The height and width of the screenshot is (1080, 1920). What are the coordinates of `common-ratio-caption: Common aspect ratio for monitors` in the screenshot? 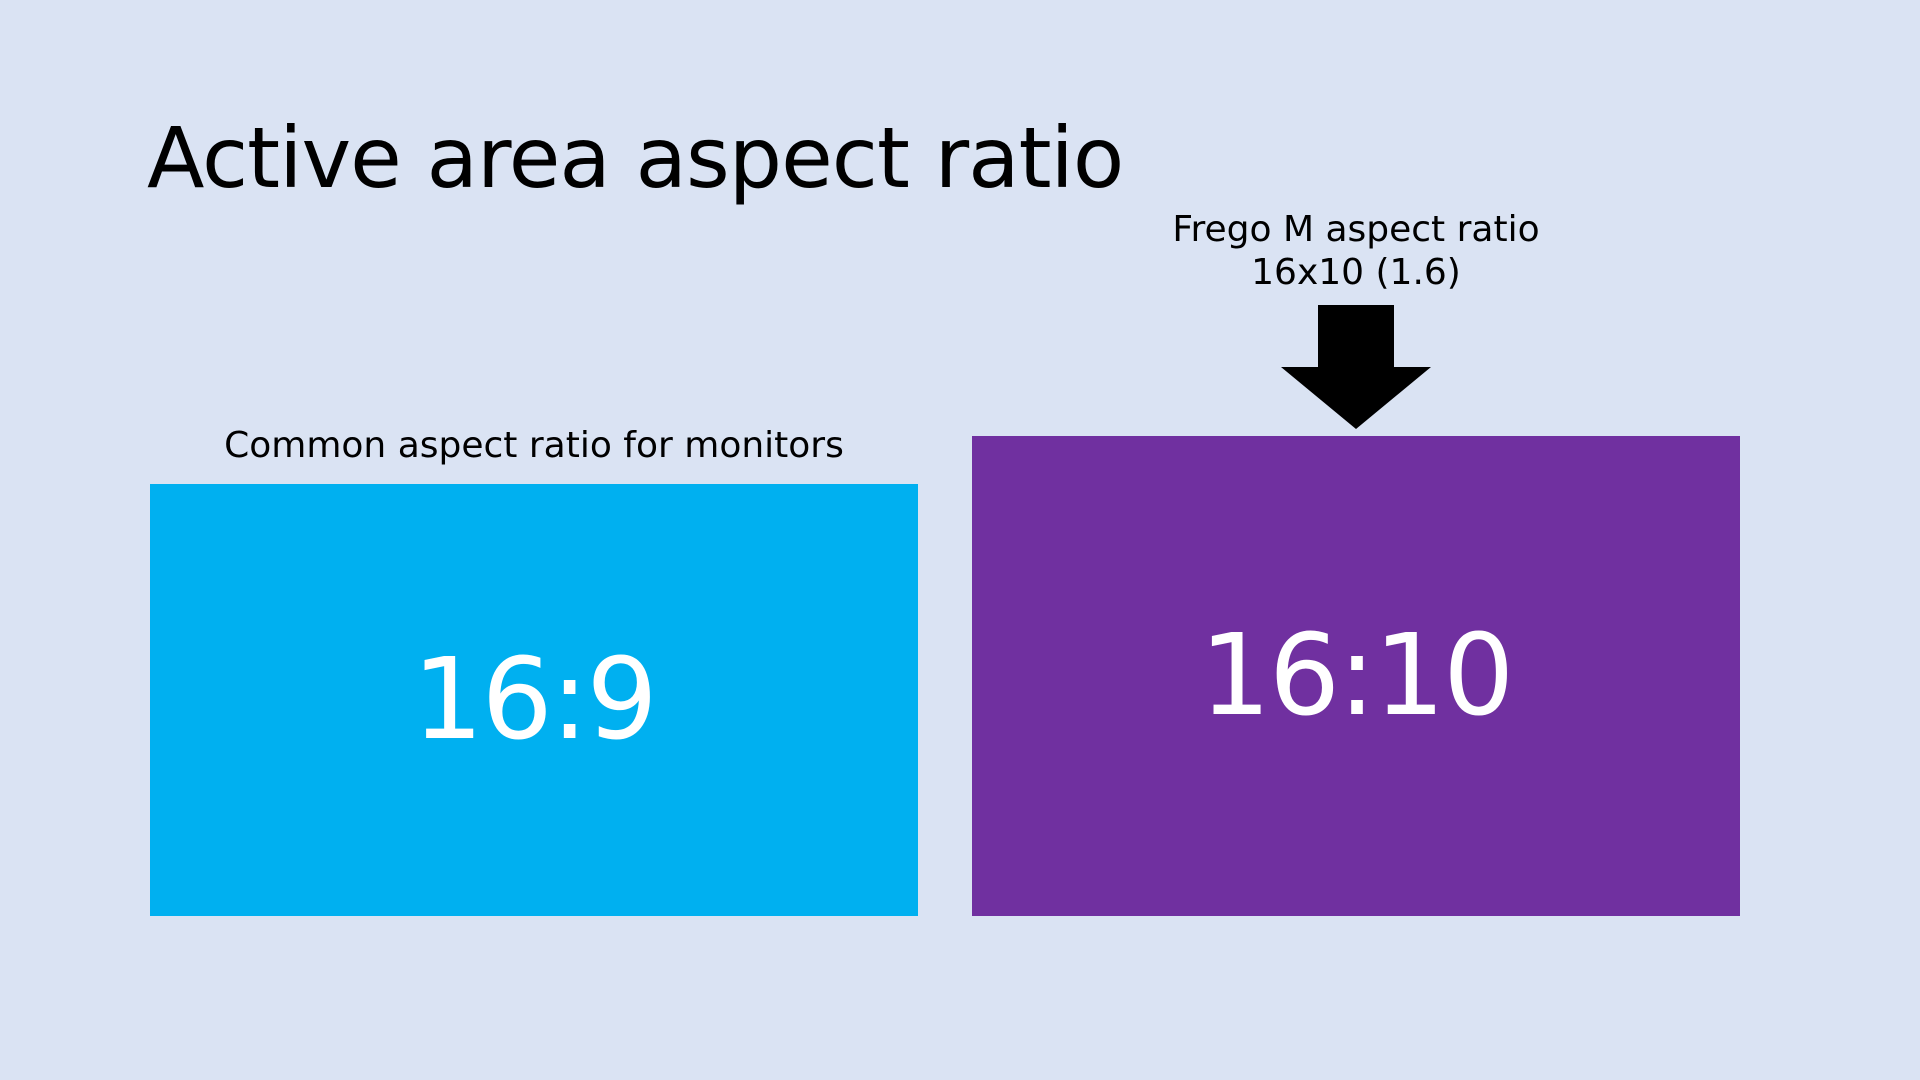 It's located at (534, 445).